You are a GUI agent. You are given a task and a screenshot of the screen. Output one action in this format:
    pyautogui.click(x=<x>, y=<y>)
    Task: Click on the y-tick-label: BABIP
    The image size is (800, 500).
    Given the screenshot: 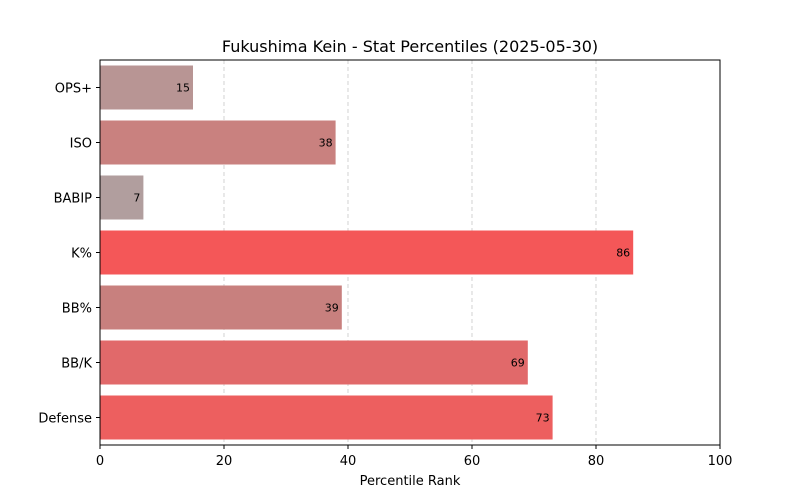 What is the action you would take?
    pyautogui.click(x=73, y=199)
    